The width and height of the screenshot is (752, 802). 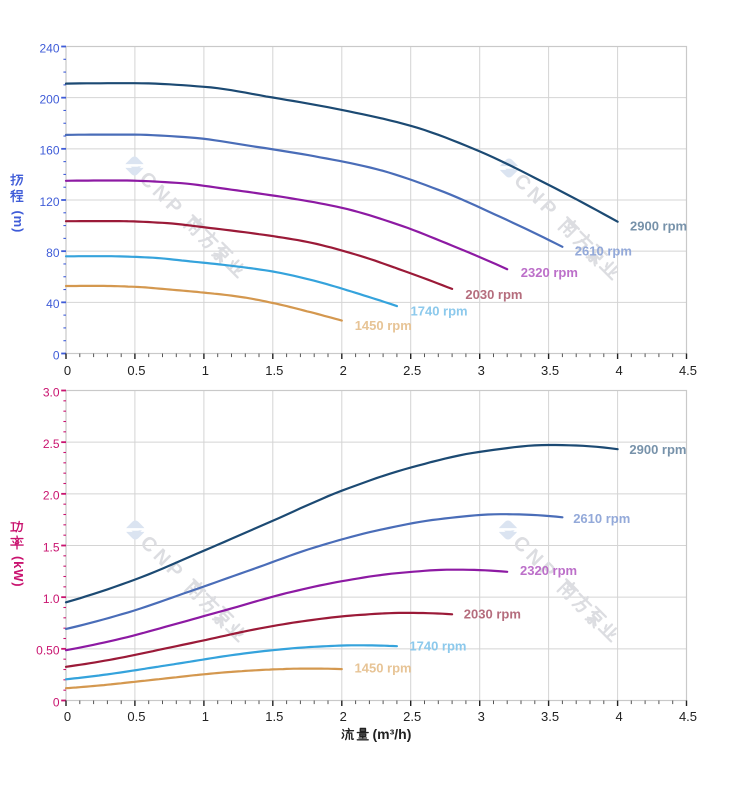 What do you see at coordinates (49, 151) in the screenshot?
I see `svg-text: 160` at bounding box center [49, 151].